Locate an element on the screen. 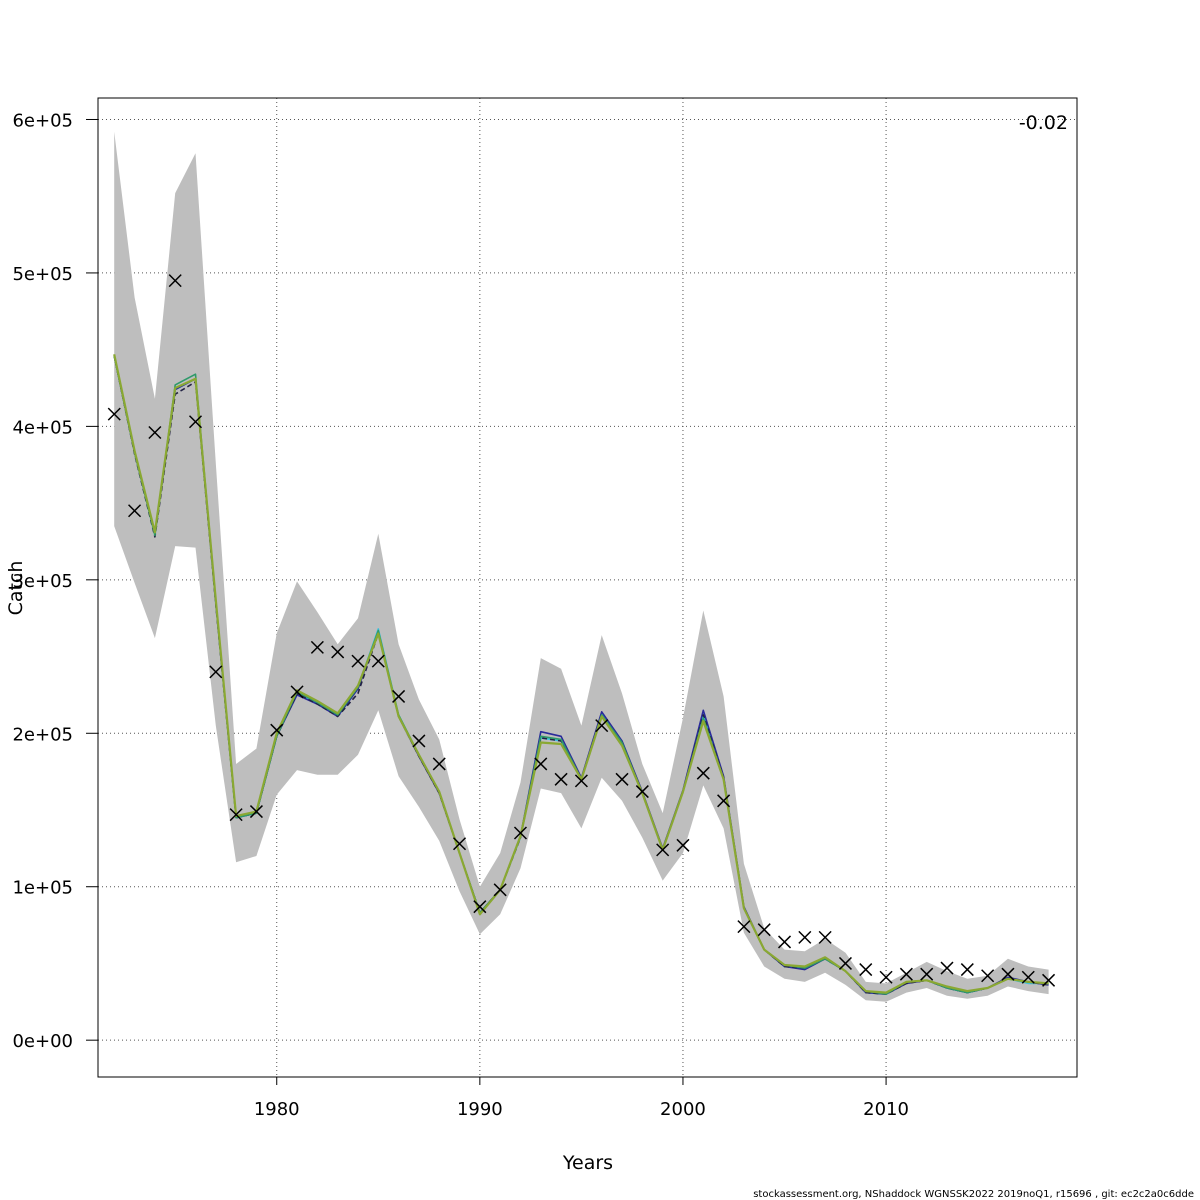  y-tick-label: 1e+05 is located at coordinates (42, 888).